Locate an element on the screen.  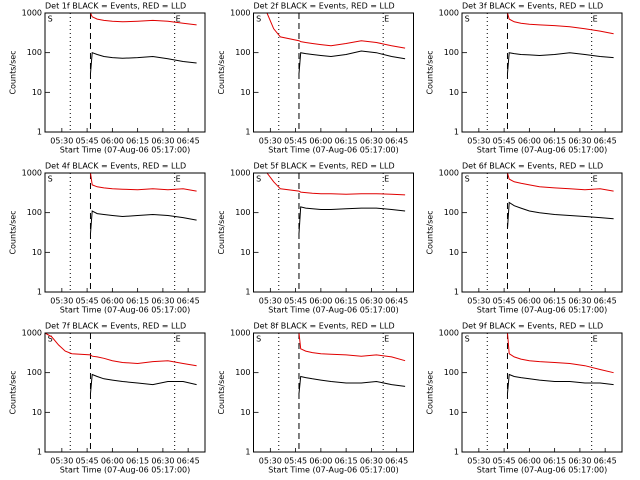
chart-title: Det 9f BLACK = Events, RED = LLD is located at coordinates (532, 326).